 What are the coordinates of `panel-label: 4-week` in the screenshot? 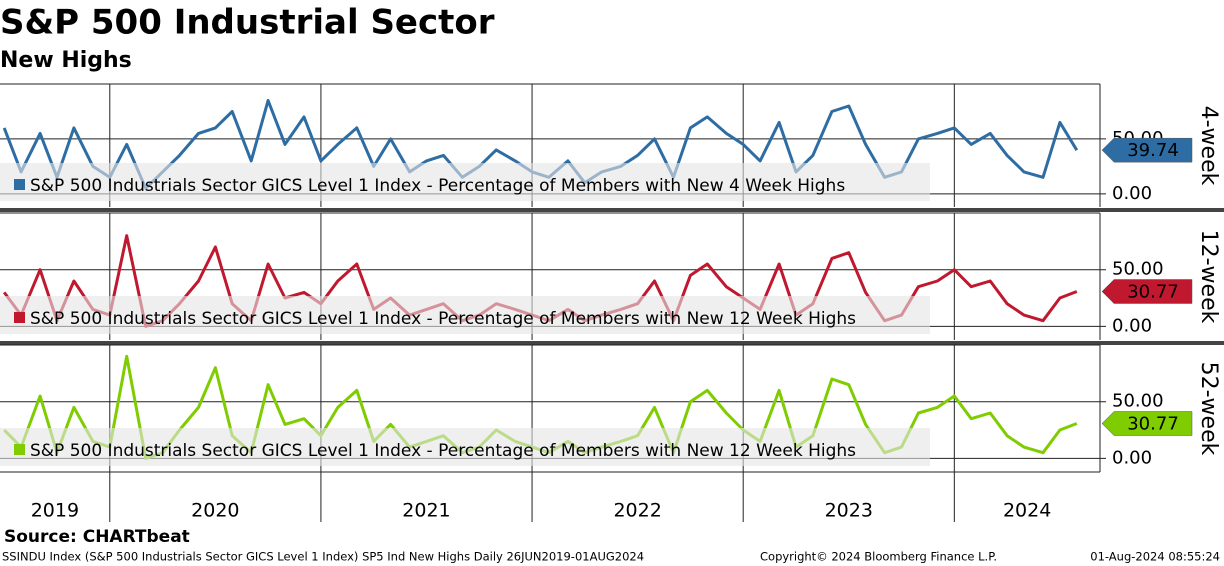 It's located at (1208, 146).